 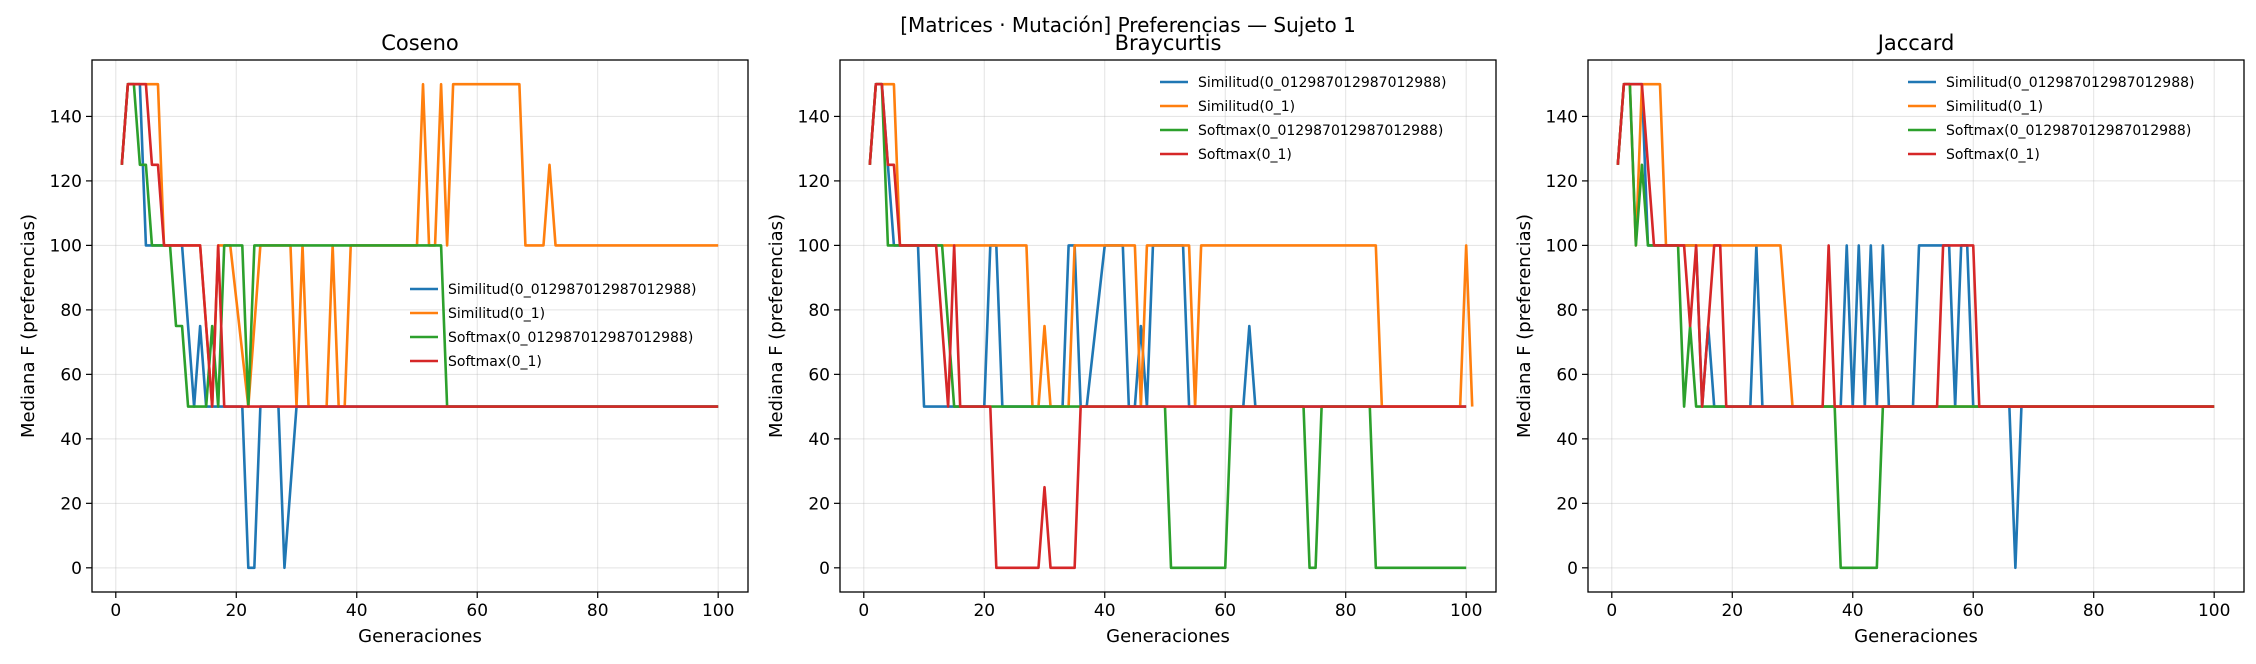 What do you see at coordinates (420, 43) in the screenshot?
I see `chart-title: Coseno` at bounding box center [420, 43].